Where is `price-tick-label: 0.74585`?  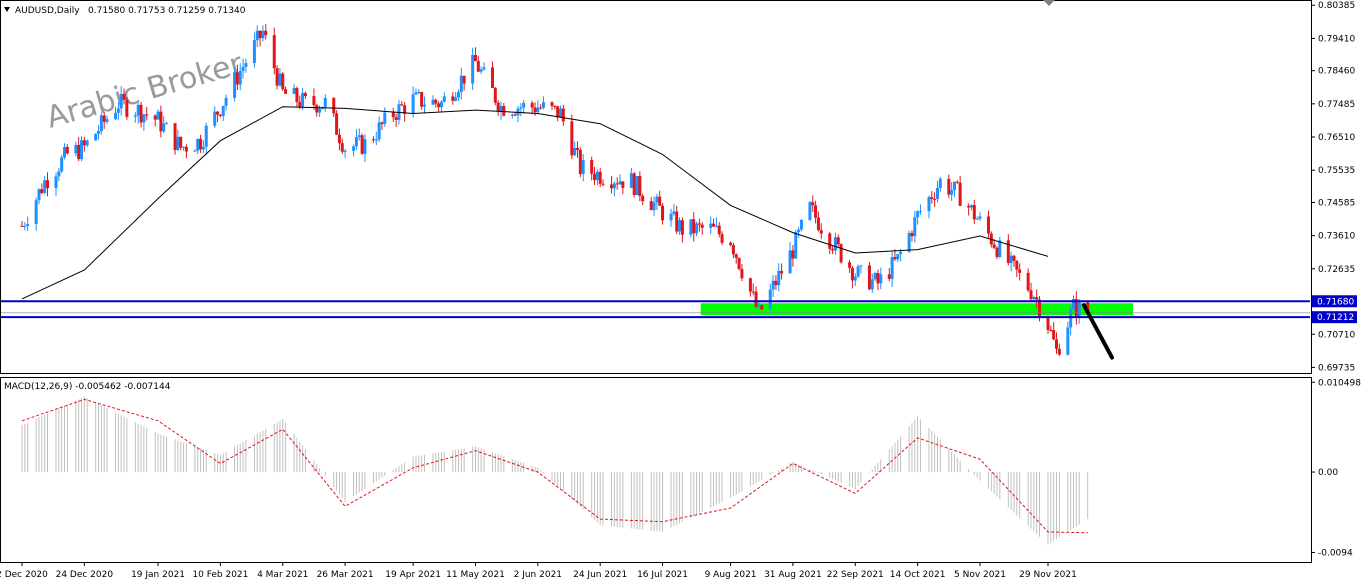
price-tick-label: 0.74585 is located at coordinates (1336, 203).